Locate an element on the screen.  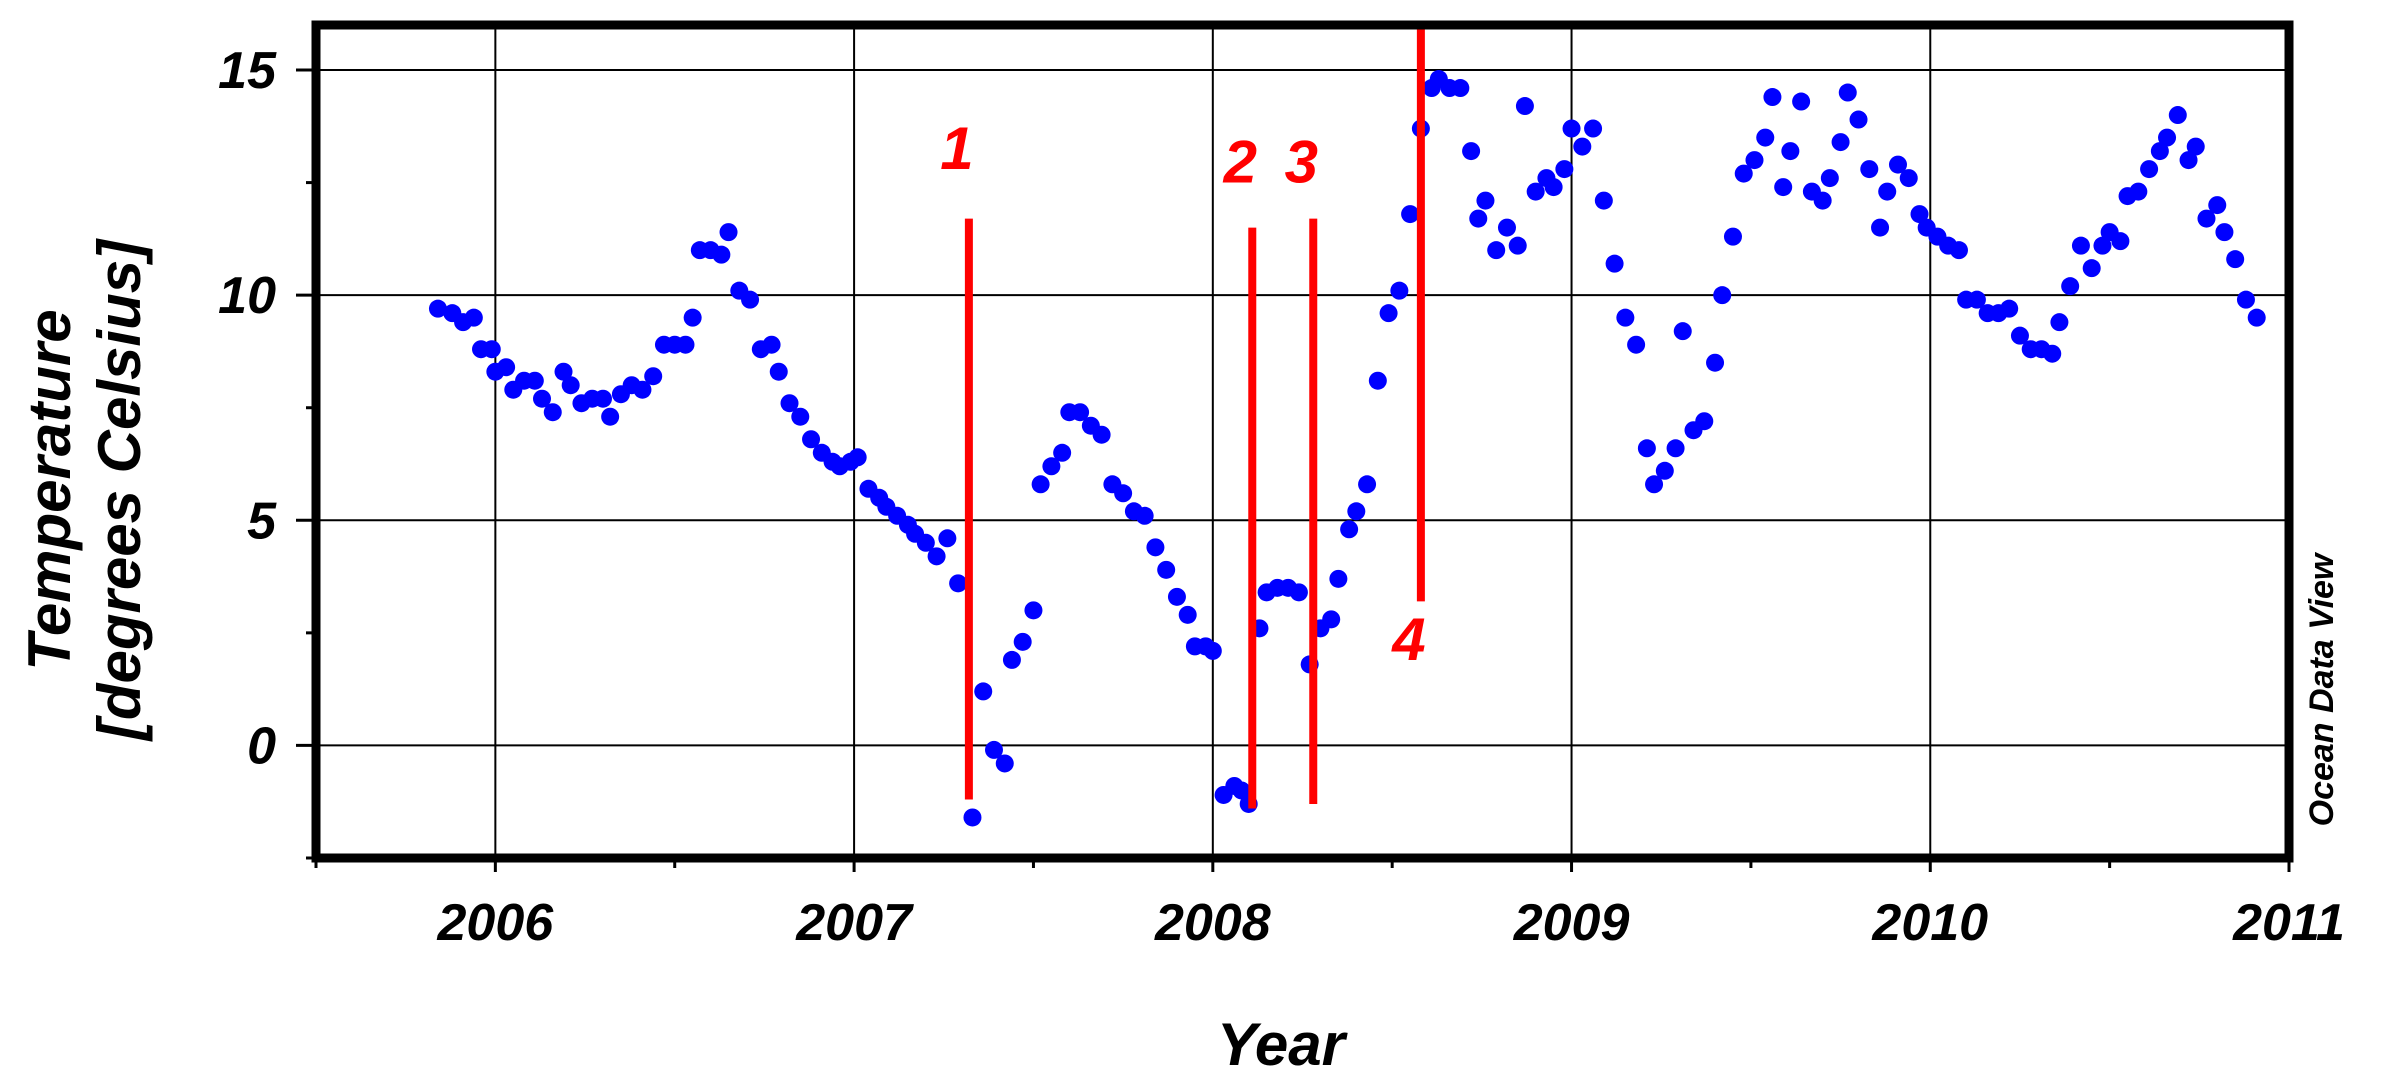
y-axis-label-line-2: [degrees Celsius] is located at coordinates (119, 490).